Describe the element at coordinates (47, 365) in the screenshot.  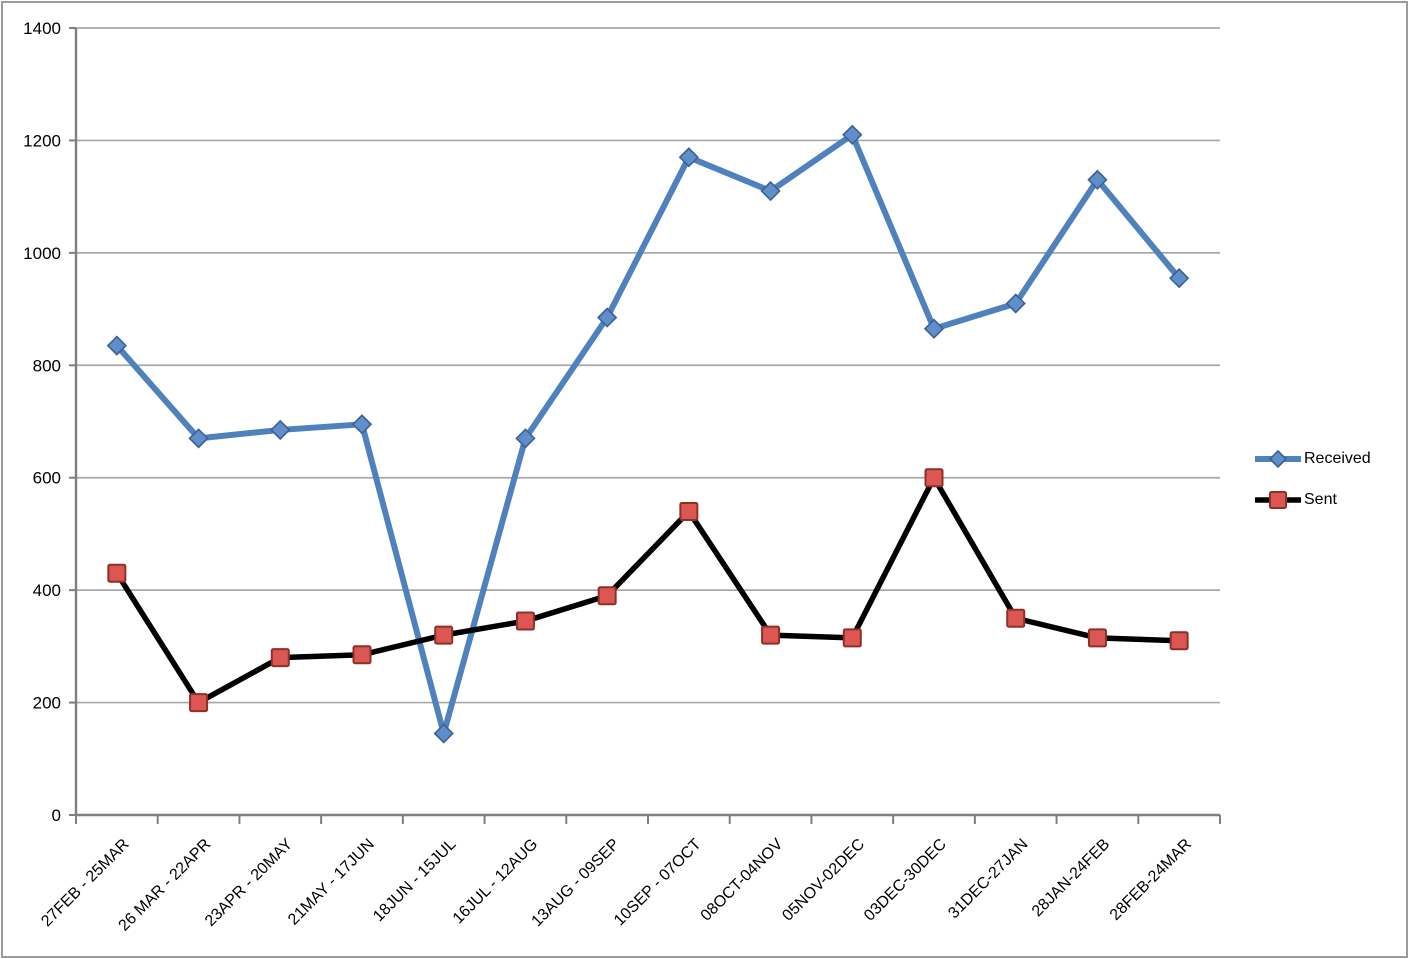
I see `svg-text: 800` at that location.